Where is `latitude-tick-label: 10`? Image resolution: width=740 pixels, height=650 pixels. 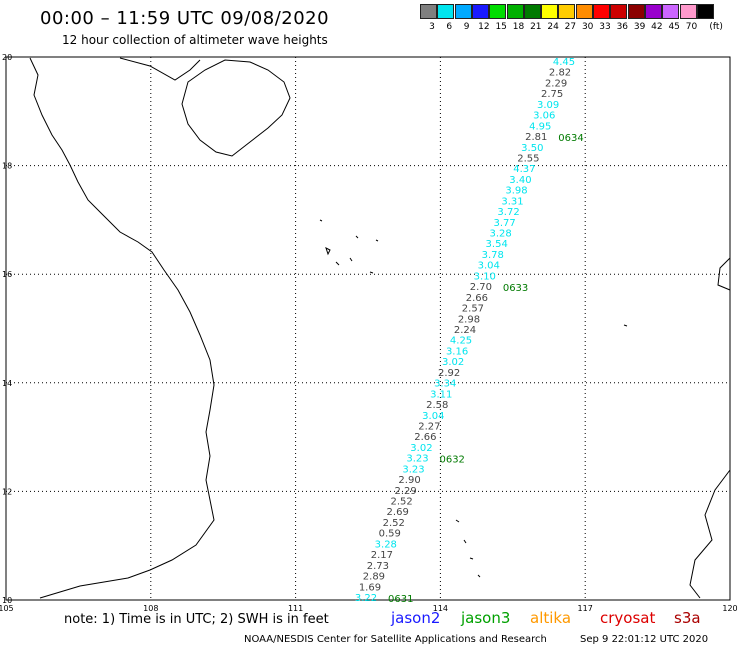
latitude-tick-label: 10 is located at coordinates (7, 600).